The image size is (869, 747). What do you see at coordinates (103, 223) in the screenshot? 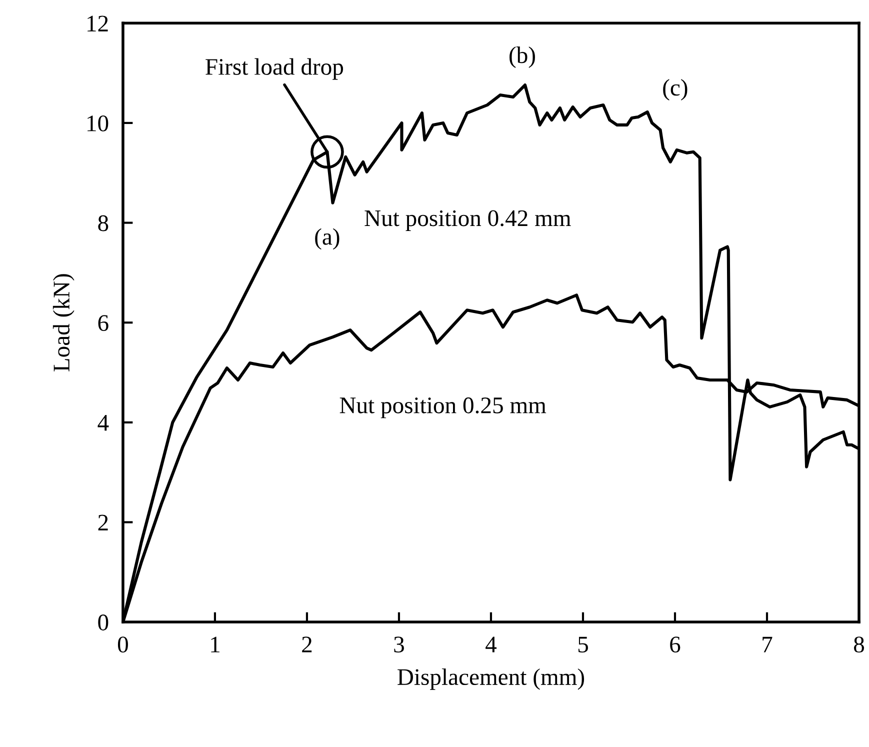
I see `y-tick-label: 8` at bounding box center [103, 223].